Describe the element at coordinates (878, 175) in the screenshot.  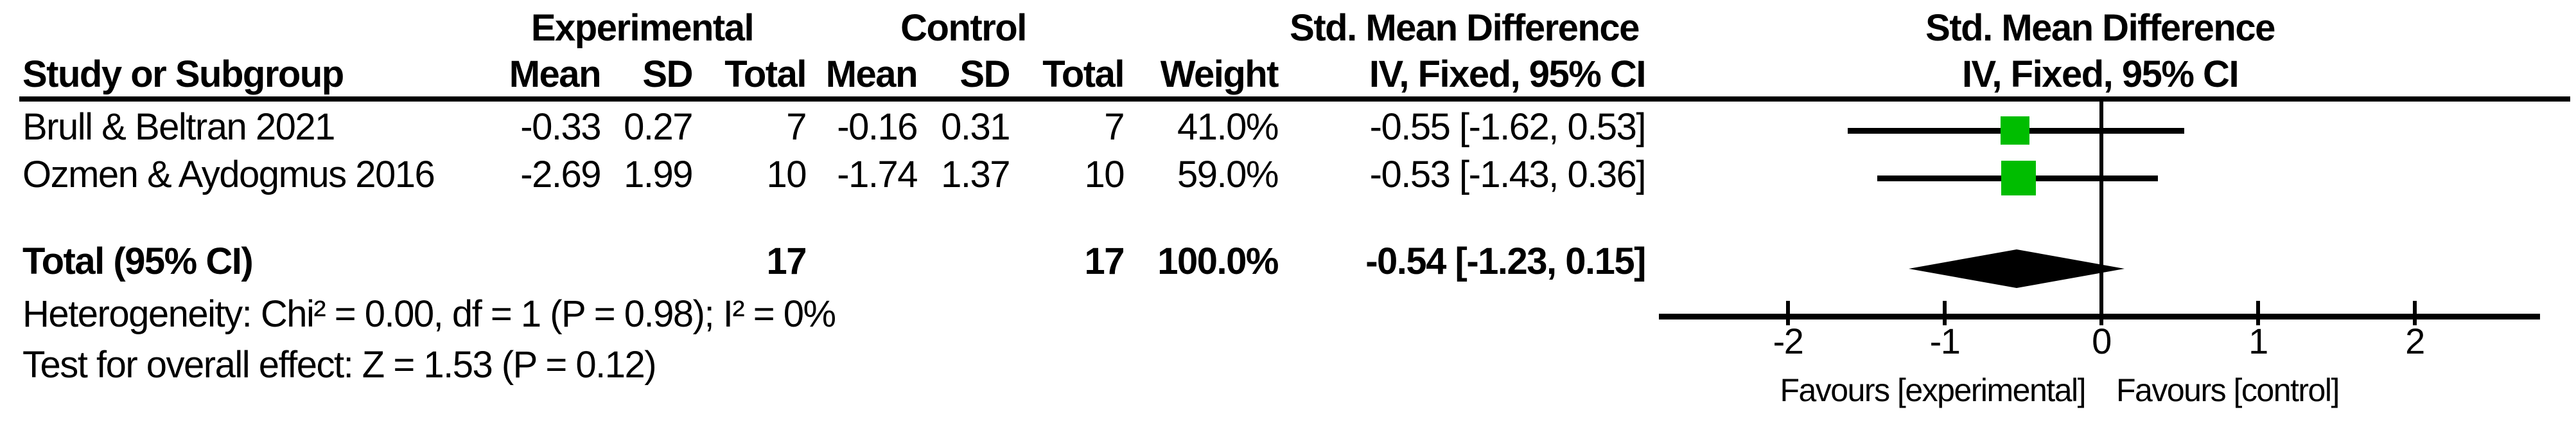
I see `ctl-mean-cell: -1.74` at that location.